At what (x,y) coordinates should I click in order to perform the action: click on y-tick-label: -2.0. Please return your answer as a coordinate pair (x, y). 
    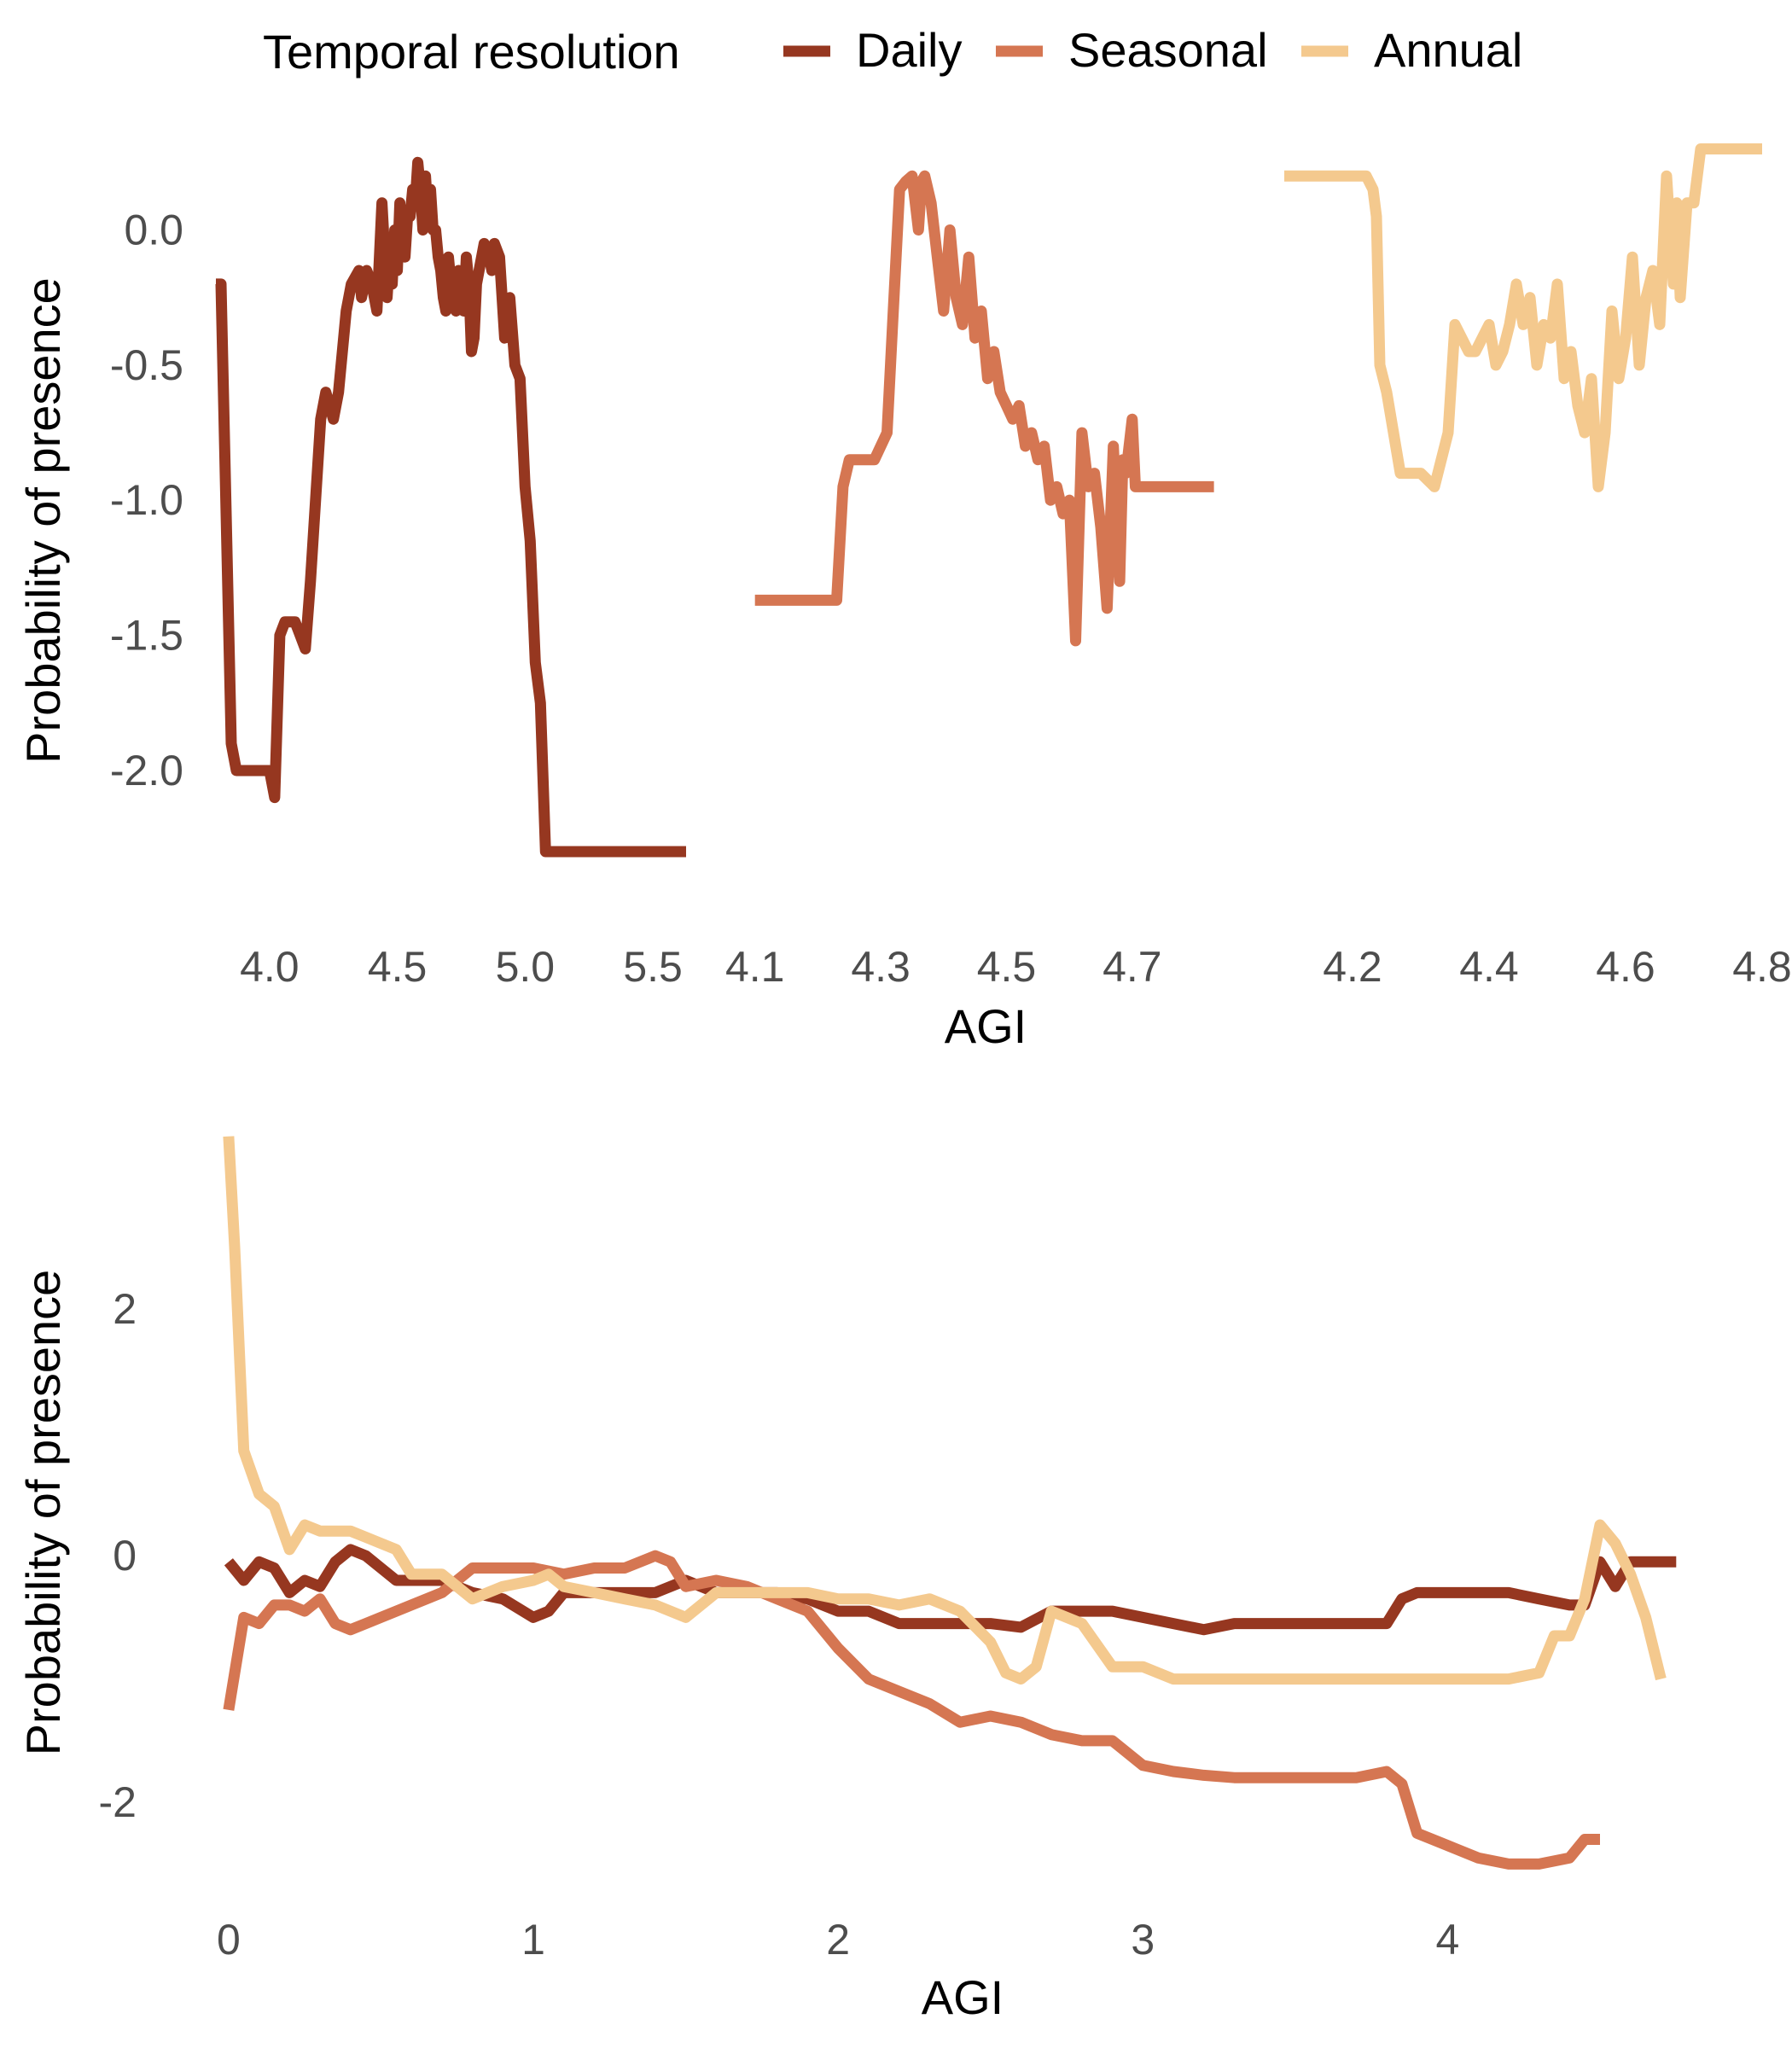
    Looking at the image, I should click on (146, 770).